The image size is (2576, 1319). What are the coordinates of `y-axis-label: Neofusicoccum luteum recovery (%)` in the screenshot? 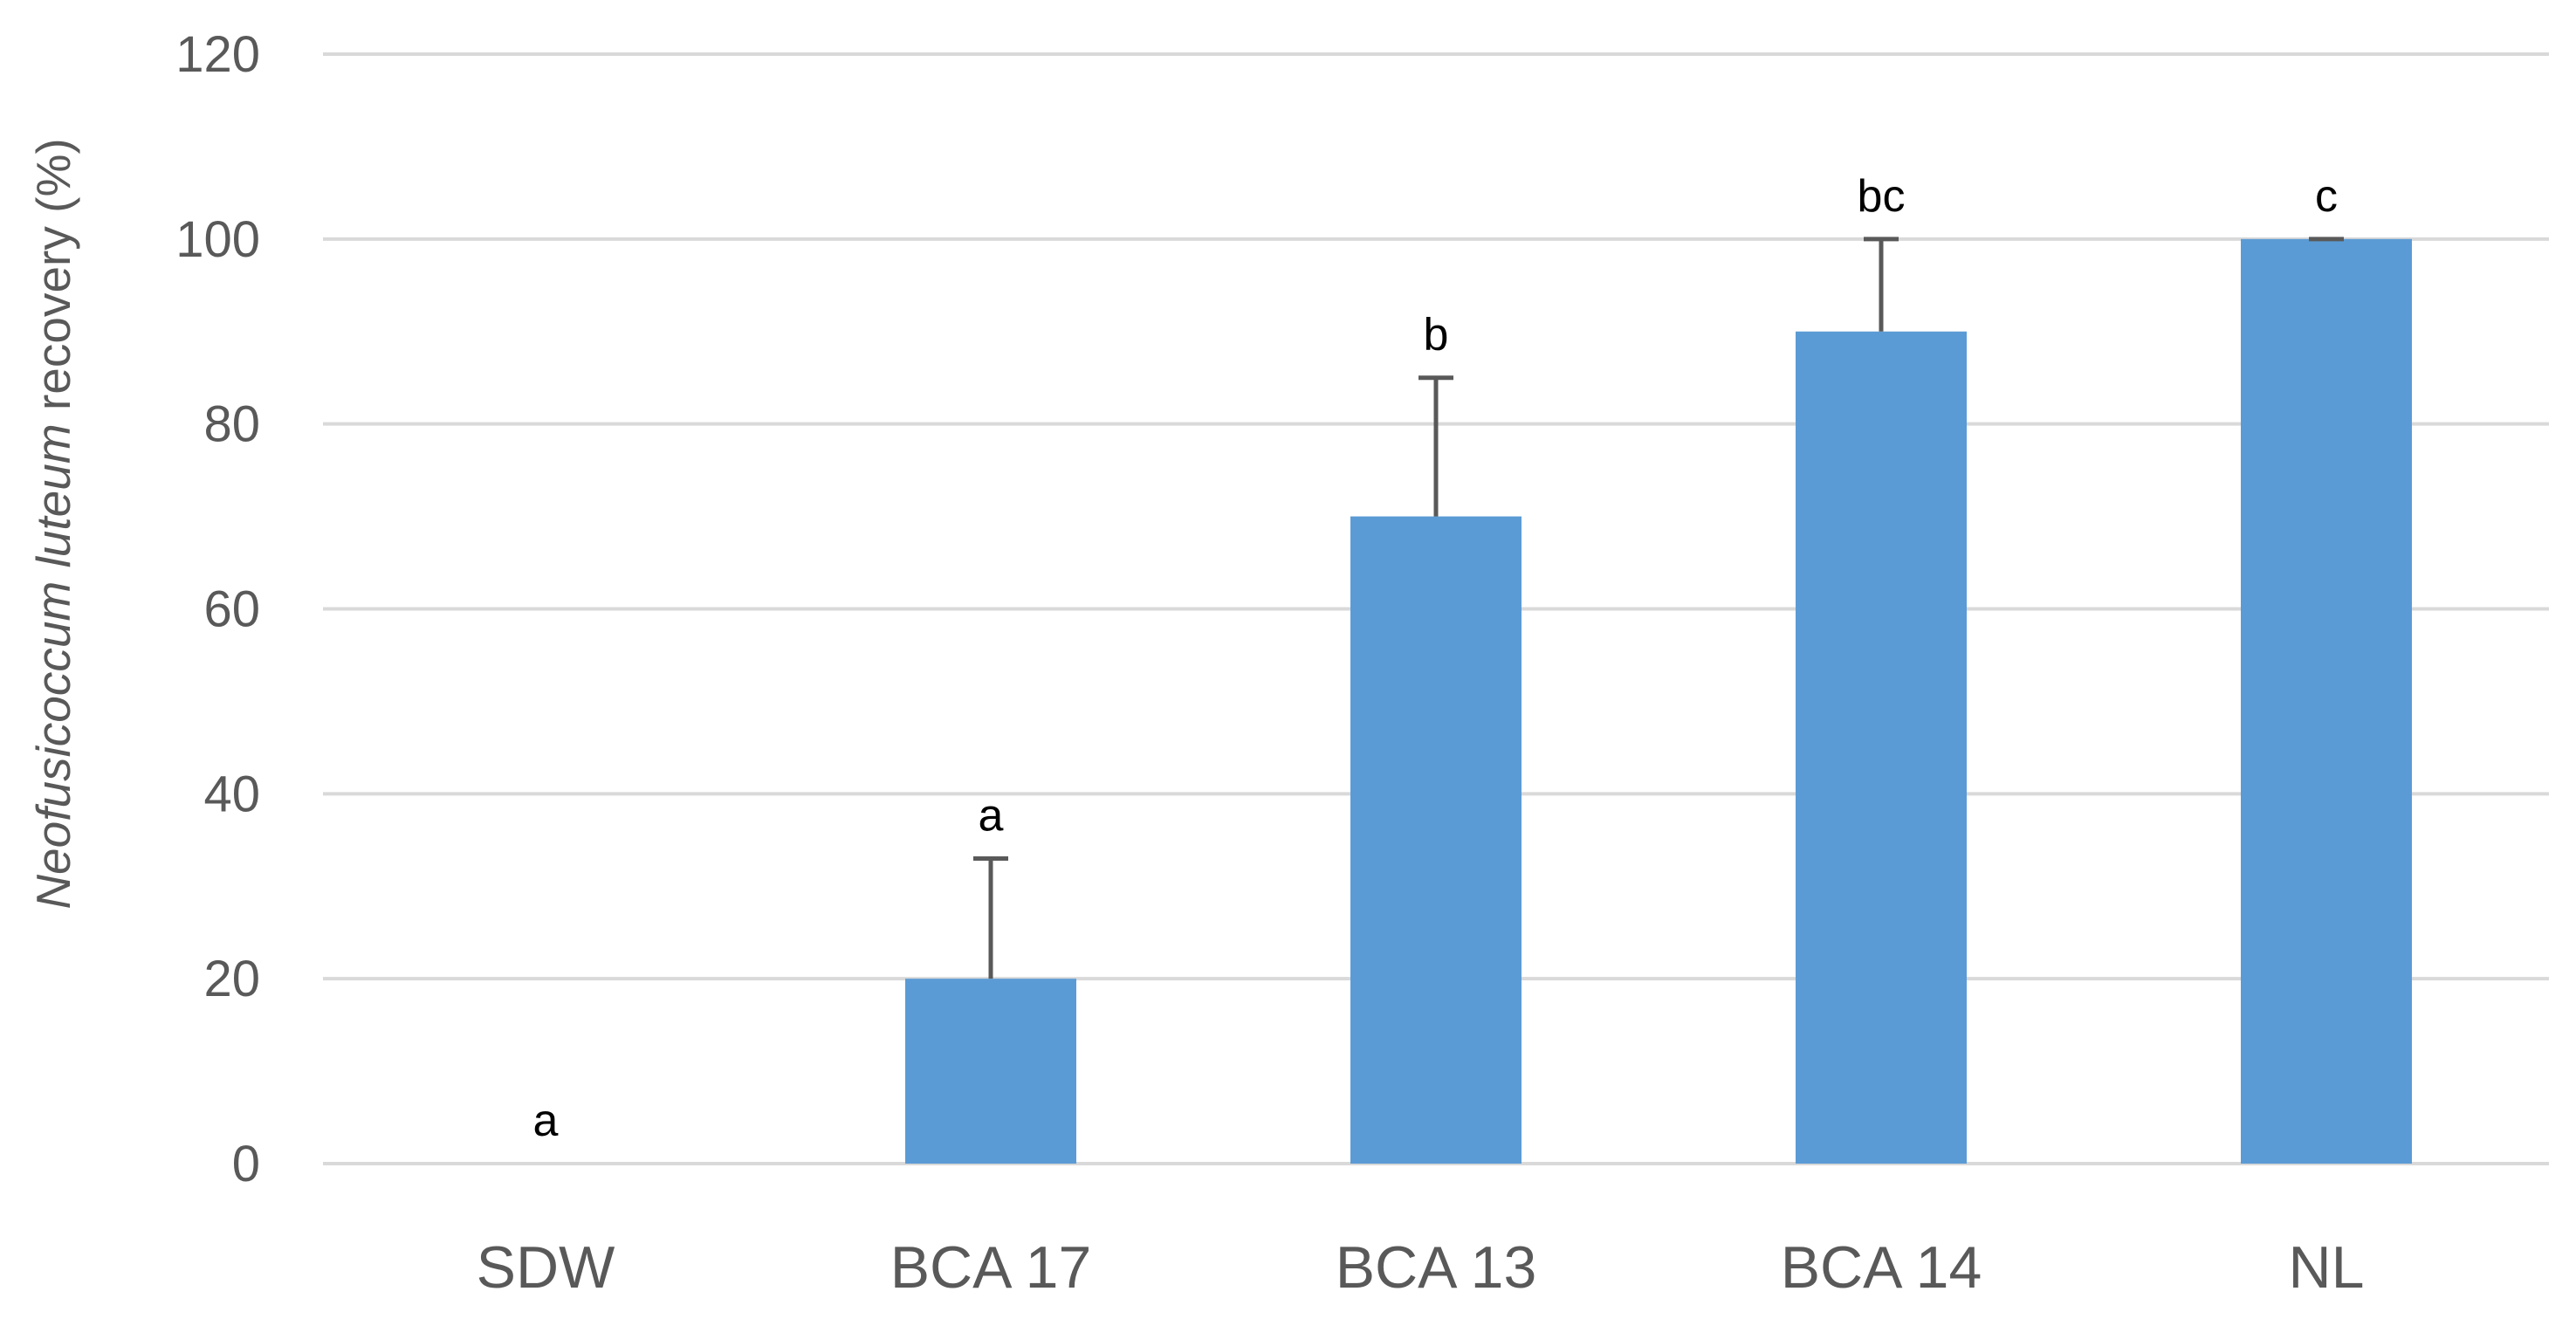 It's located at (53, 523).